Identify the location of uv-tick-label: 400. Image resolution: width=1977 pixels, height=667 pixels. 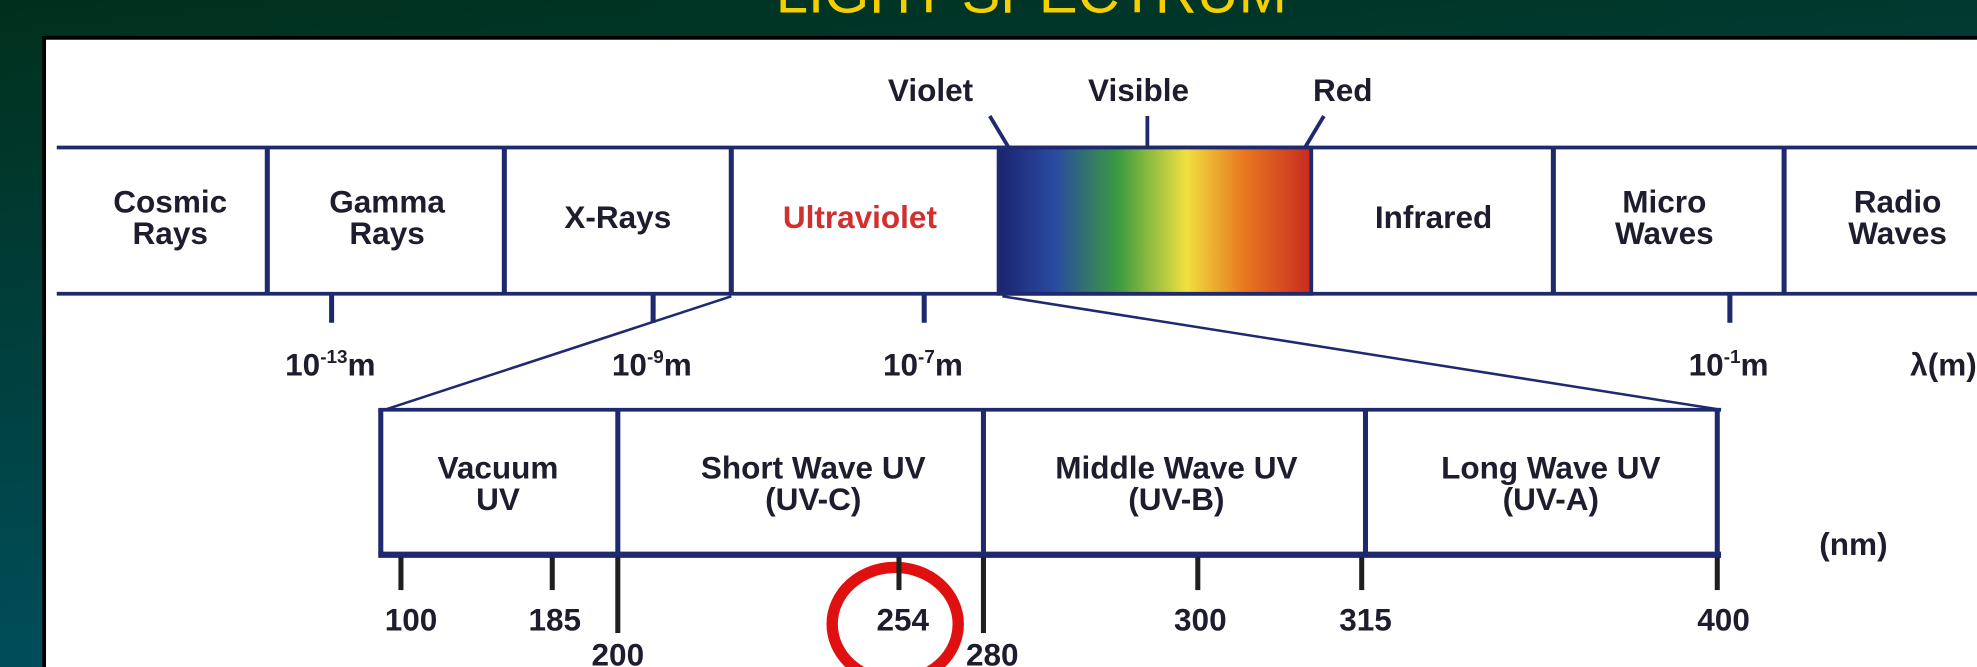
(1723, 619).